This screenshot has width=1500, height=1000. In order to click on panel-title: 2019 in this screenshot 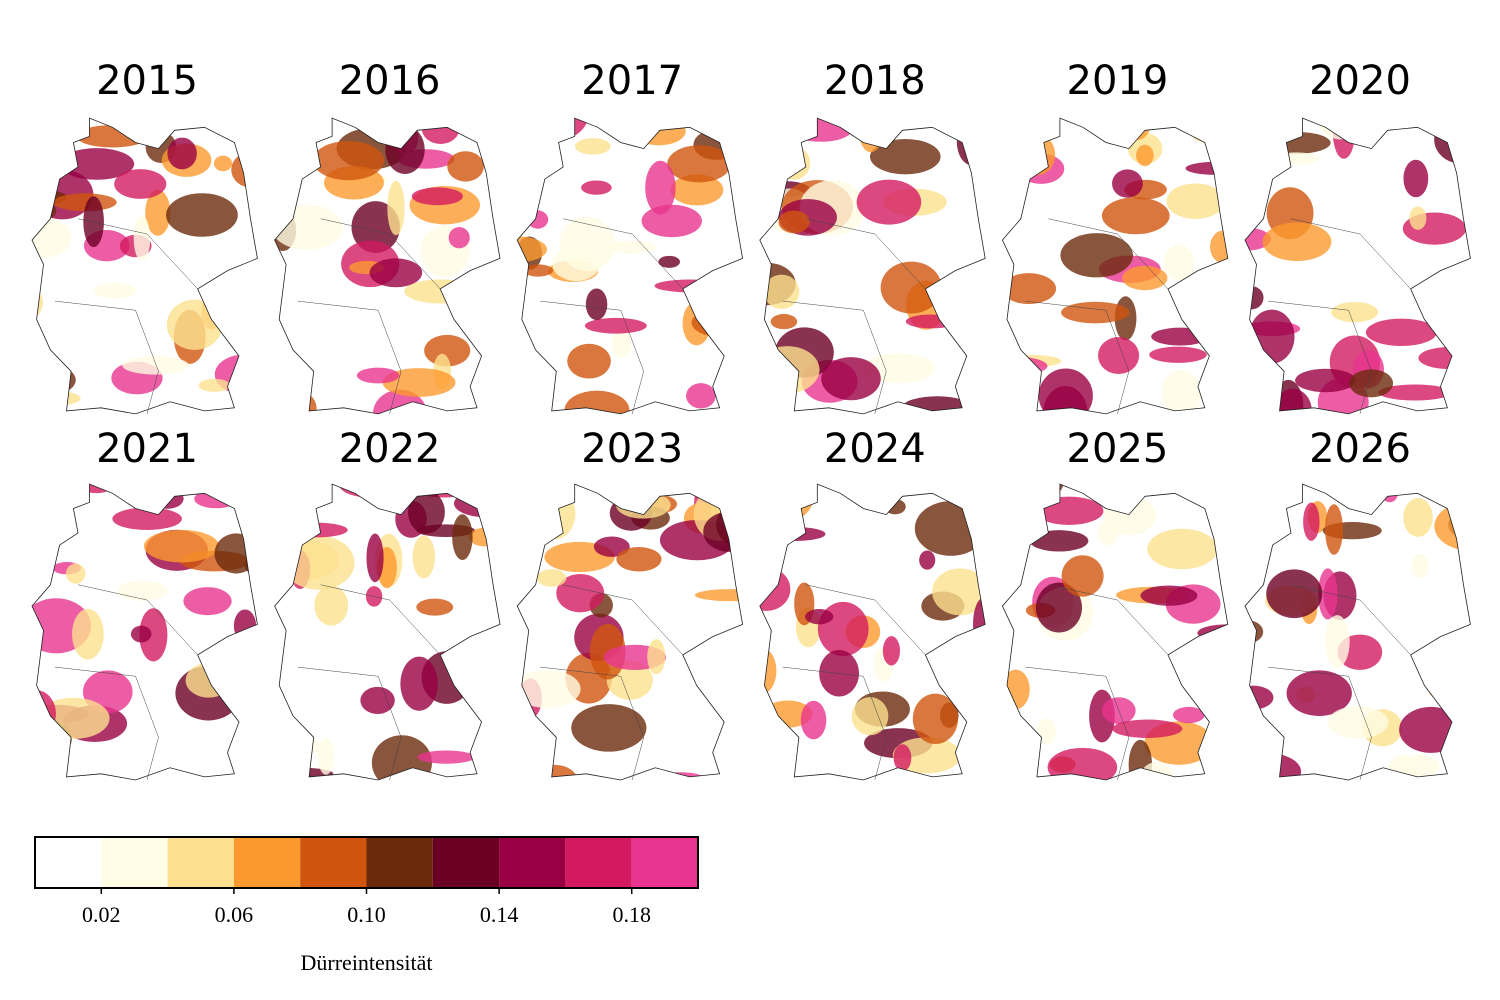, I will do `click(1118, 81)`.